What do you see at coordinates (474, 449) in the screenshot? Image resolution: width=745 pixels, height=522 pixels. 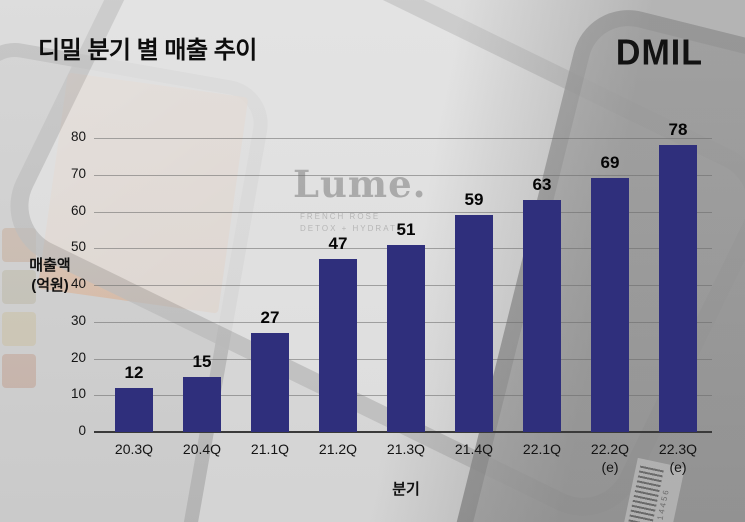 I see `x-tick-label: 21.4Q` at bounding box center [474, 449].